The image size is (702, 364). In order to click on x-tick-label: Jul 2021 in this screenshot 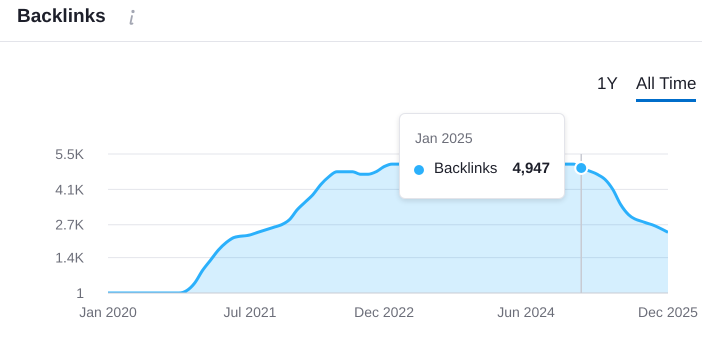, I will do `click(250, 312)`.